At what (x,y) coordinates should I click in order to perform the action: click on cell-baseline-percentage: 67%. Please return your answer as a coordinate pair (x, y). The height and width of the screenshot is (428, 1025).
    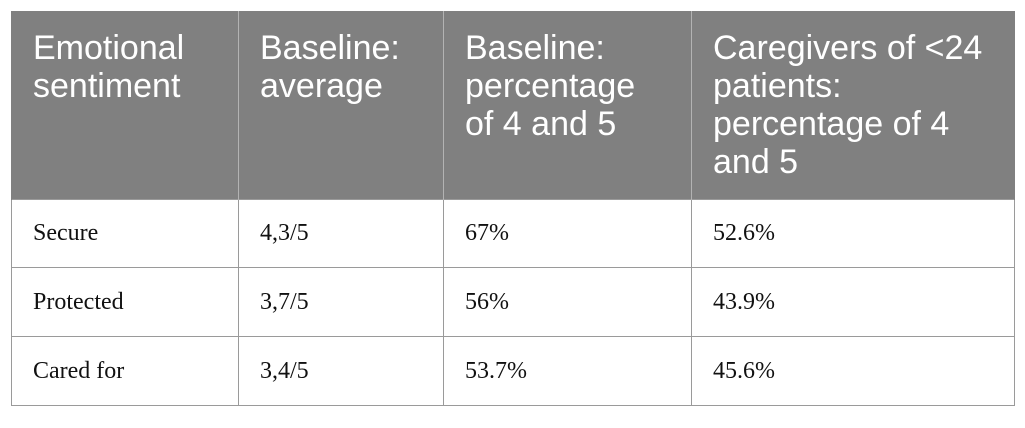
    Looking at the image, I should click on (567, 233).